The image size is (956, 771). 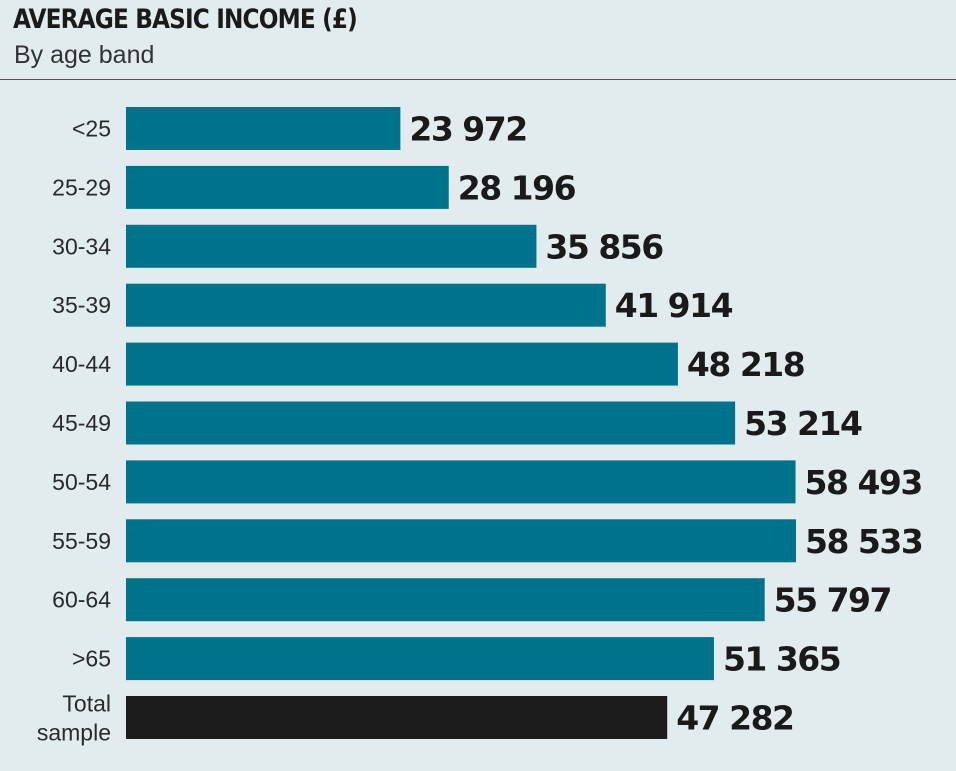 I want to click on category-label-10: Total sample, so click(x=74, y=718).